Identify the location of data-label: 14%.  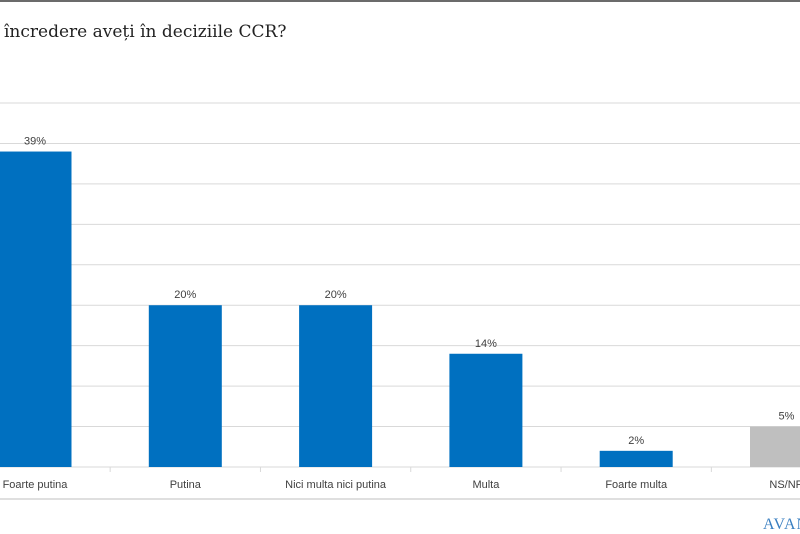
(486, 344).